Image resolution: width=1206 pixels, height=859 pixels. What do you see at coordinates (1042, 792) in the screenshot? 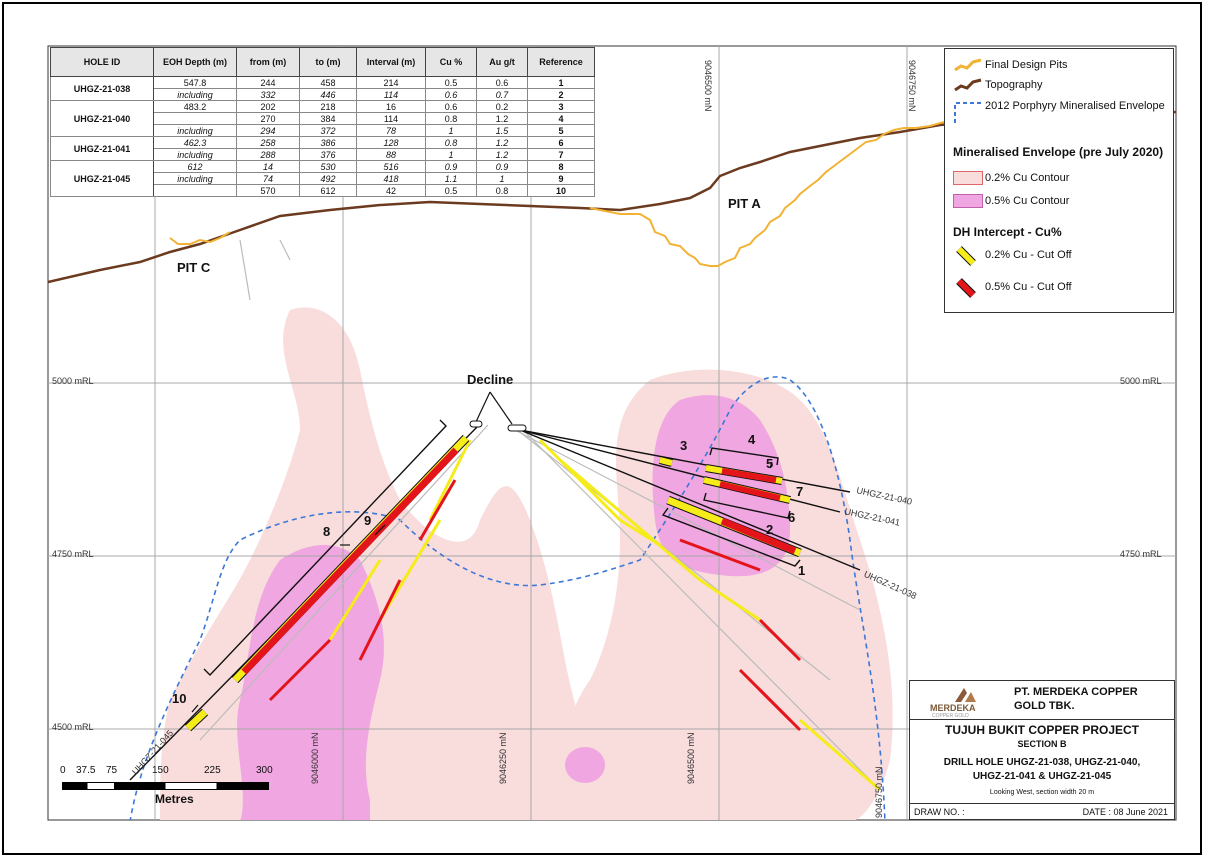
I see `view-note: Looking West, section width 20 m` at bounding box center [1042, 792].